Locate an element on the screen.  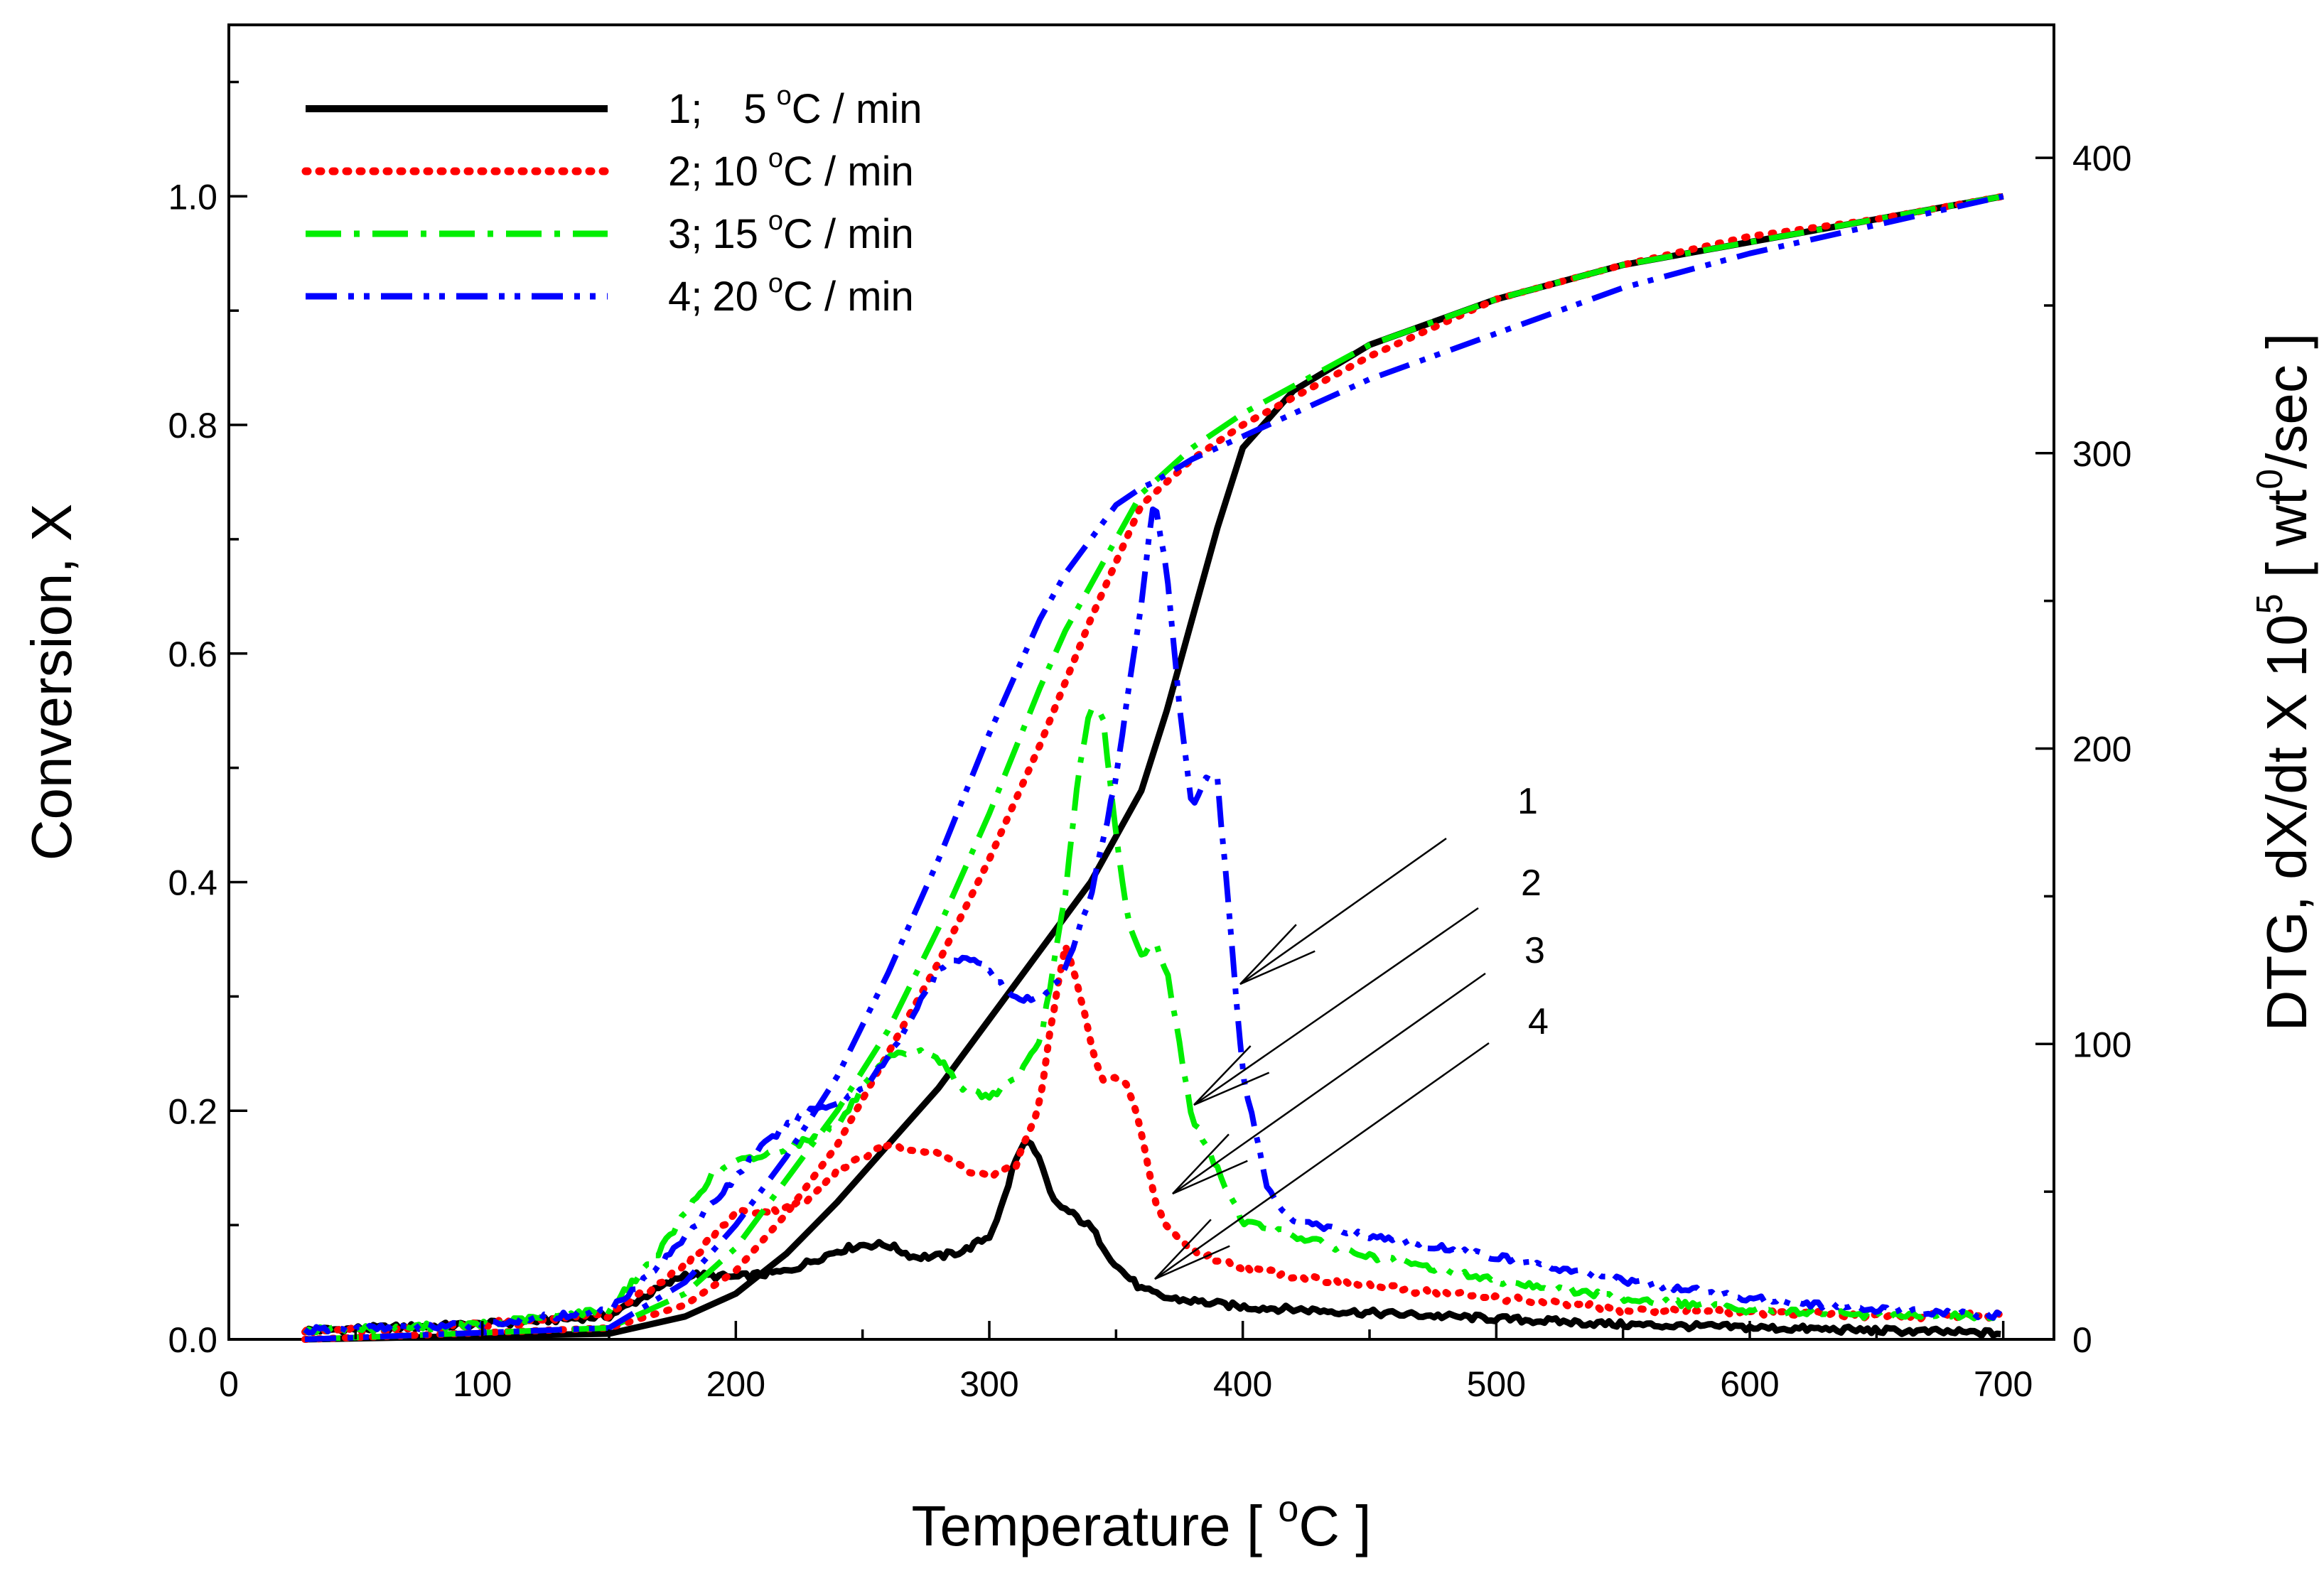
y-left-tick-label: 0.8 is located at coordinates (192, 426).